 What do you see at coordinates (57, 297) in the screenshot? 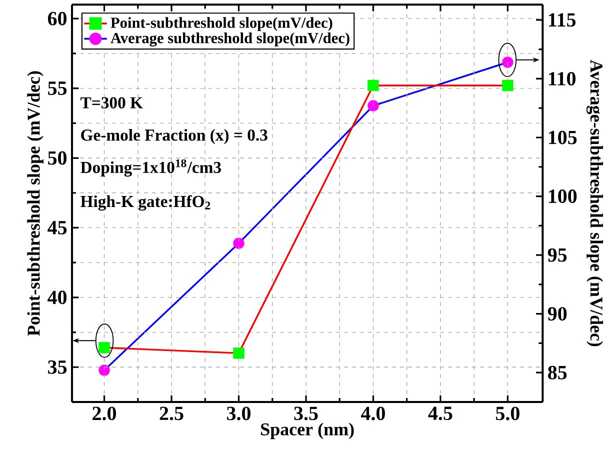
I see `y-tick-label: 40` at bounding box center [57, 297].